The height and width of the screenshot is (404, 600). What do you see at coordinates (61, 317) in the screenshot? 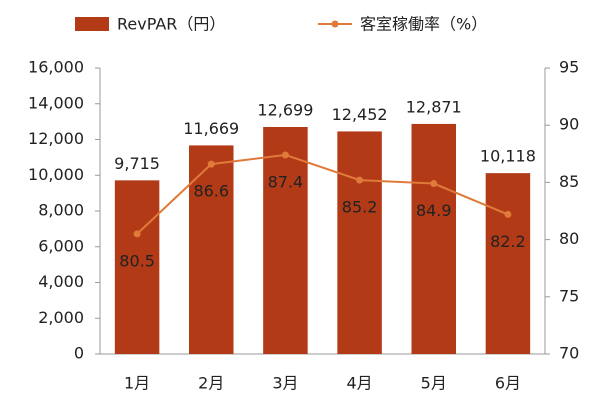
I see `y-tick-label: 2,000` at bounding box center [61, 317].